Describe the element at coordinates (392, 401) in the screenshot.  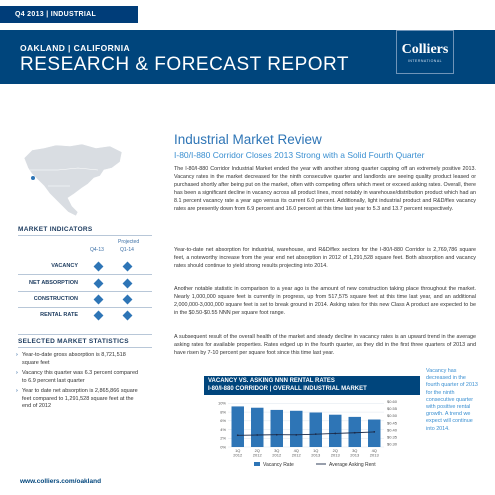
I see `y2-axis-tick-label: $0.60` at that location.